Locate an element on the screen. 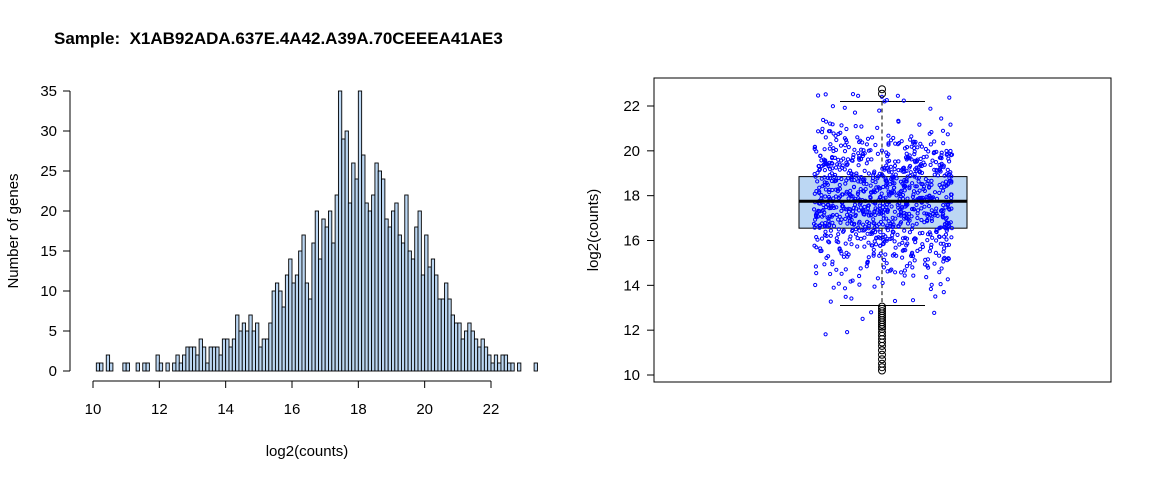  hist-y-tick-label: 15 is located at coordinates (48, 251).